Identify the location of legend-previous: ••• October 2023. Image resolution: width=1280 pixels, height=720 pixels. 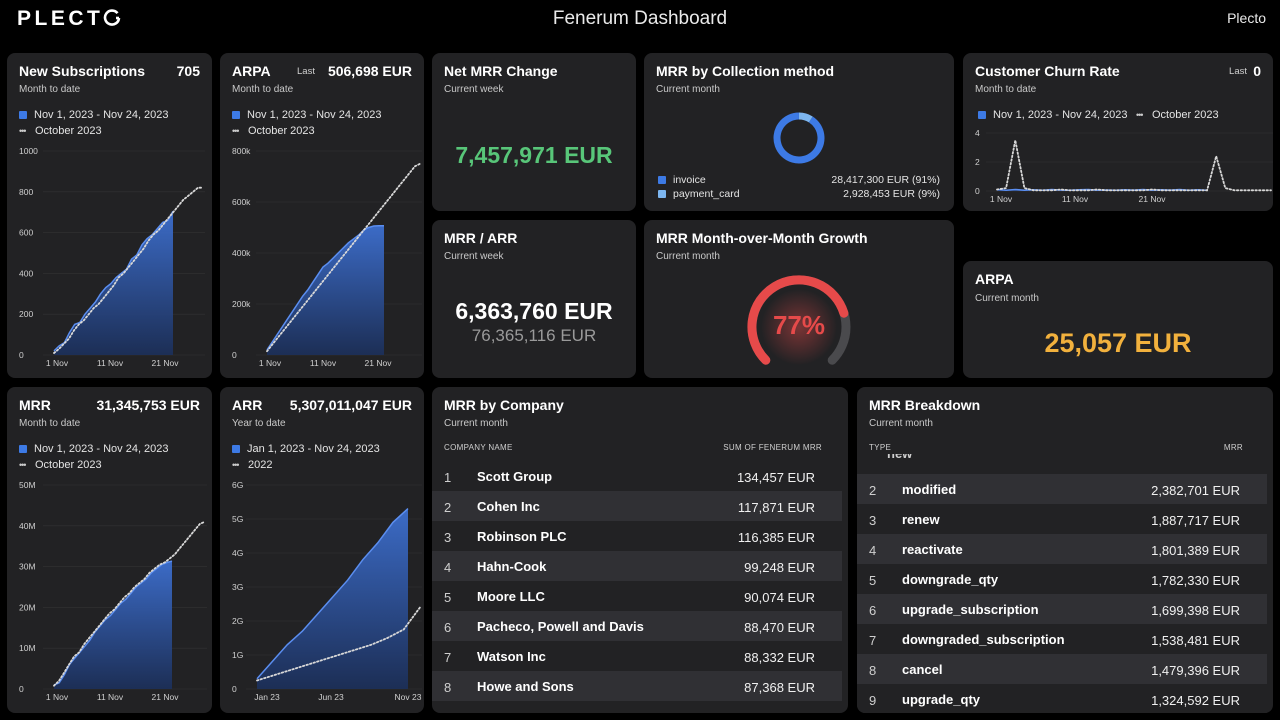
(60, 131).